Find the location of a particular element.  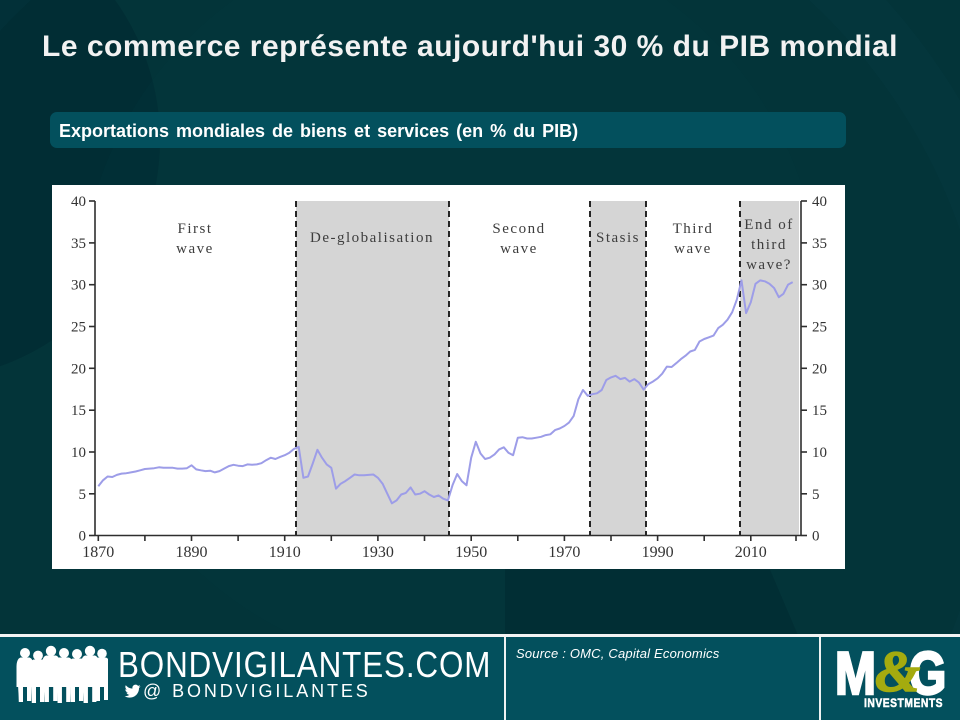

svg-text: 1950 is located at coordinates (471, 552).